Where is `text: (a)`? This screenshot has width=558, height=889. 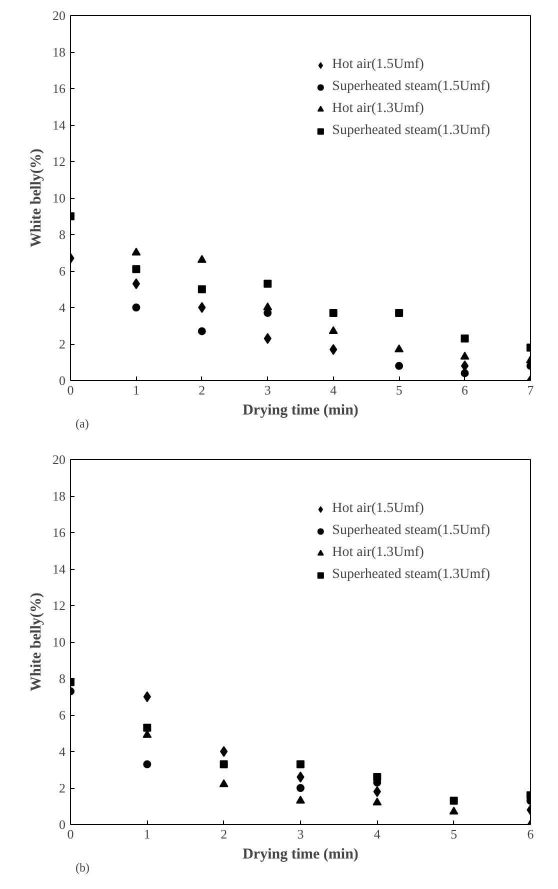 text: (a) is located at coordinates (82, 423).